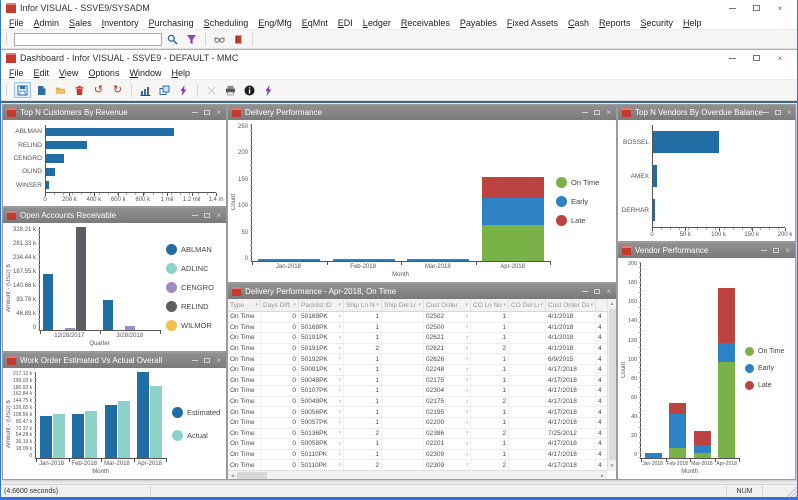  I want to click on copy-window-button, so click(164, 90).